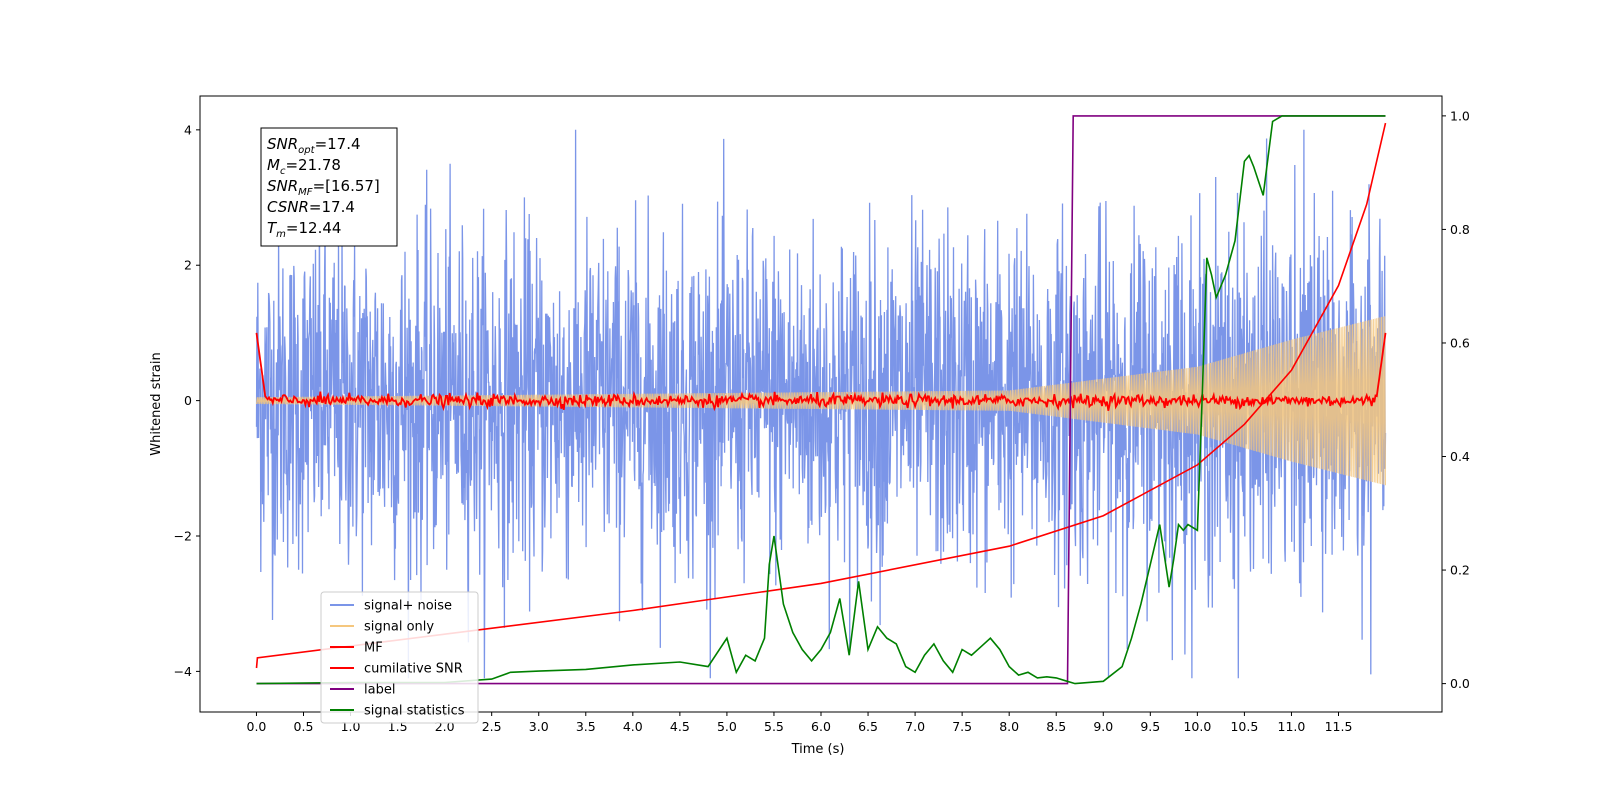  I want to click on series-mf, so click(821, 372).